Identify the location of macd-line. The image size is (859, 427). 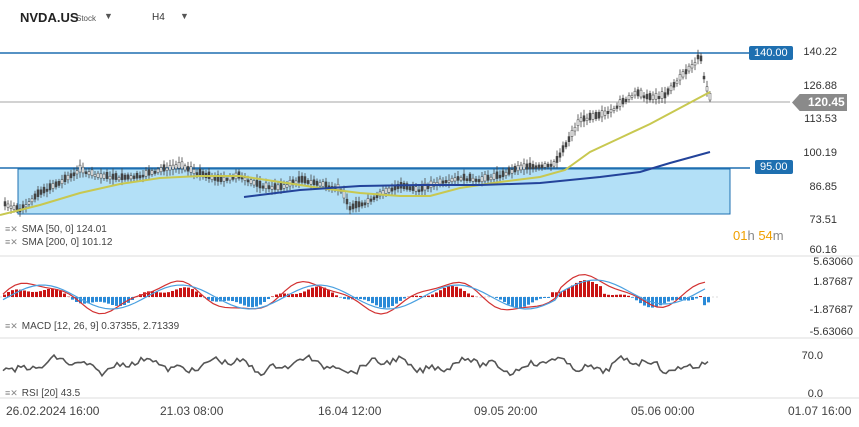
(354, 294).